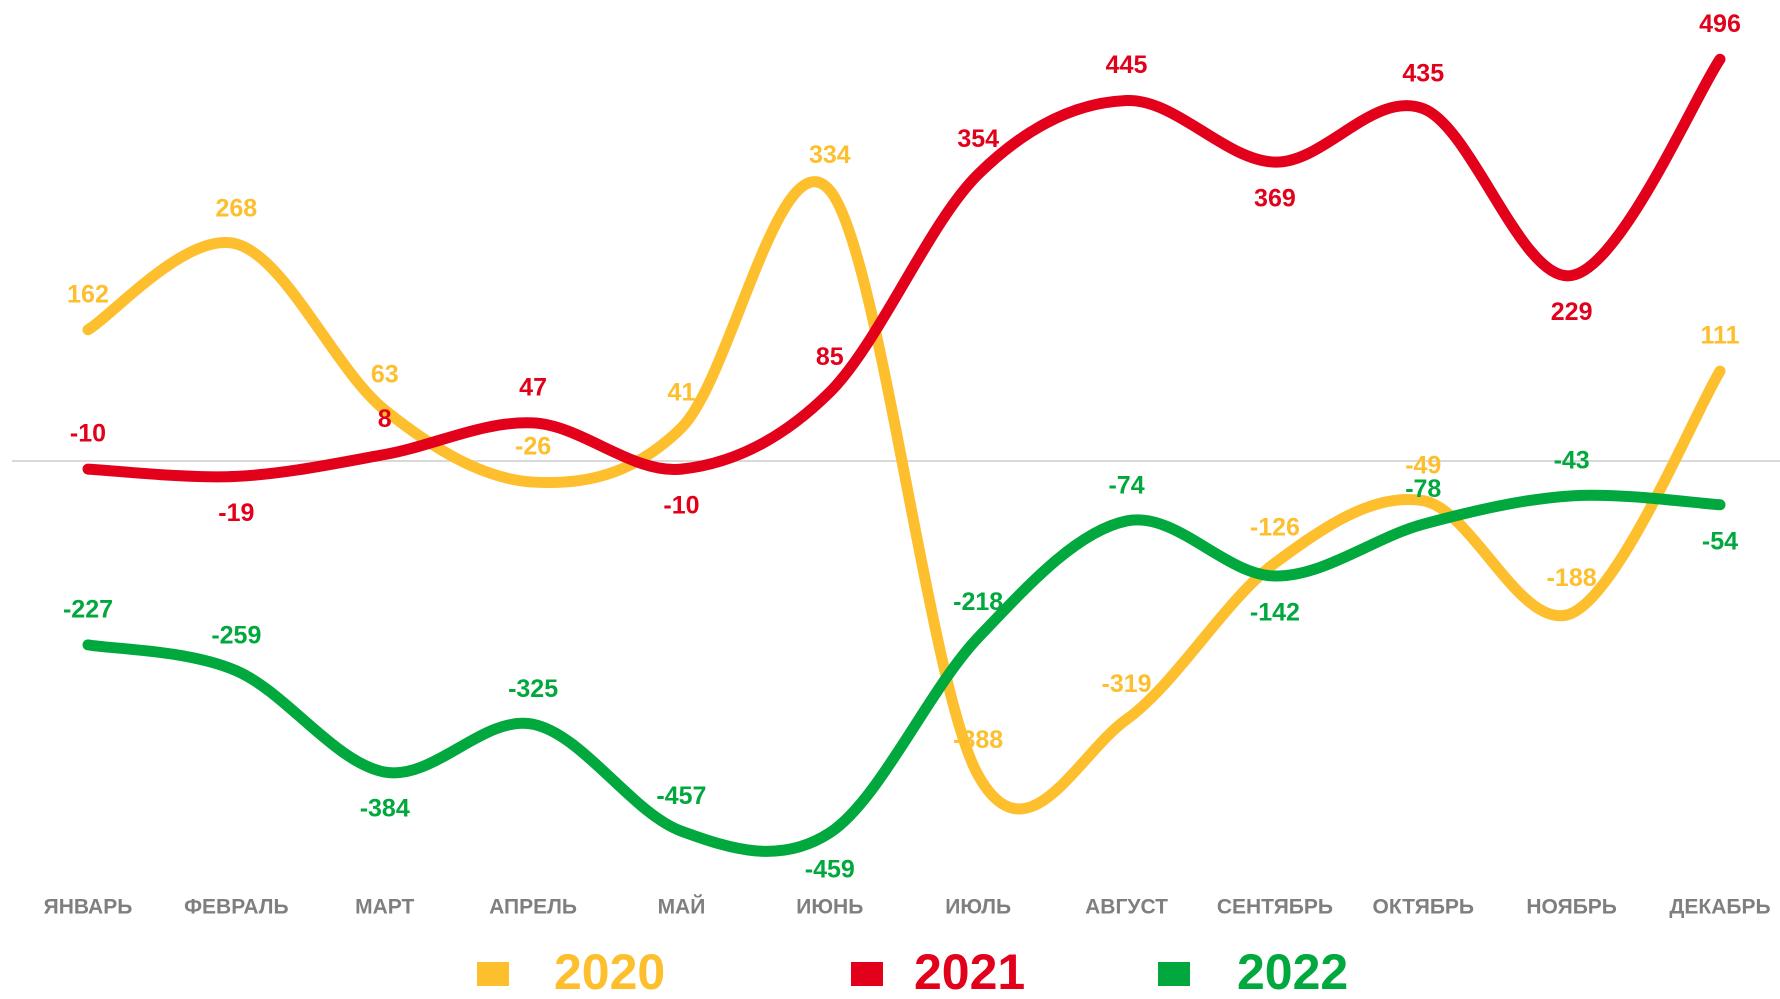  I want to click on data-label: 334, so click(830, 155).